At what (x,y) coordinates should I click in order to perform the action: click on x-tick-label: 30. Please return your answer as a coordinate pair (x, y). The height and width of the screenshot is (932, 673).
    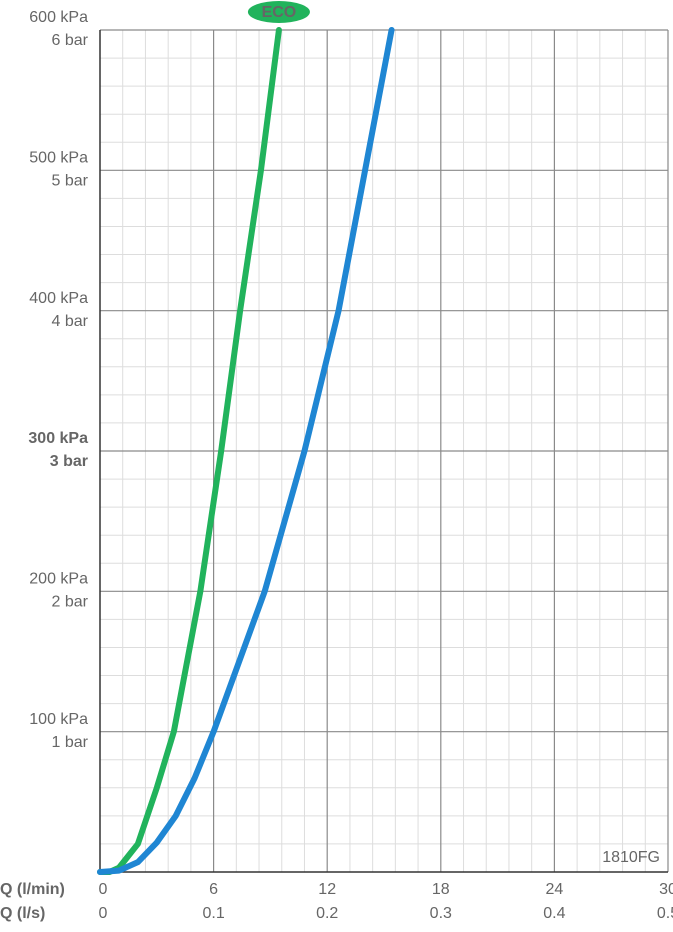
    Looking at the image, I should click on (666, 889).